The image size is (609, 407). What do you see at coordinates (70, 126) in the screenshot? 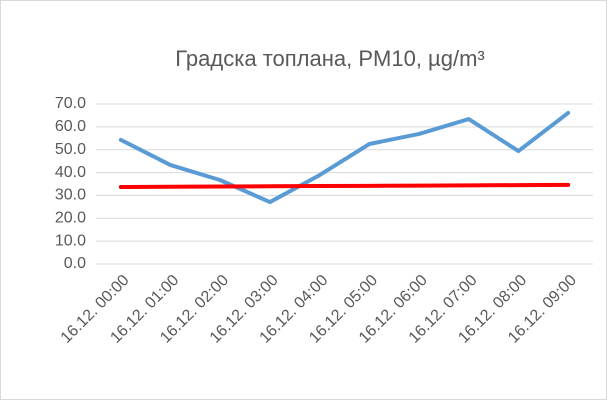
I see `y-tick-label: 60.0` at bounding box center [70, 126].